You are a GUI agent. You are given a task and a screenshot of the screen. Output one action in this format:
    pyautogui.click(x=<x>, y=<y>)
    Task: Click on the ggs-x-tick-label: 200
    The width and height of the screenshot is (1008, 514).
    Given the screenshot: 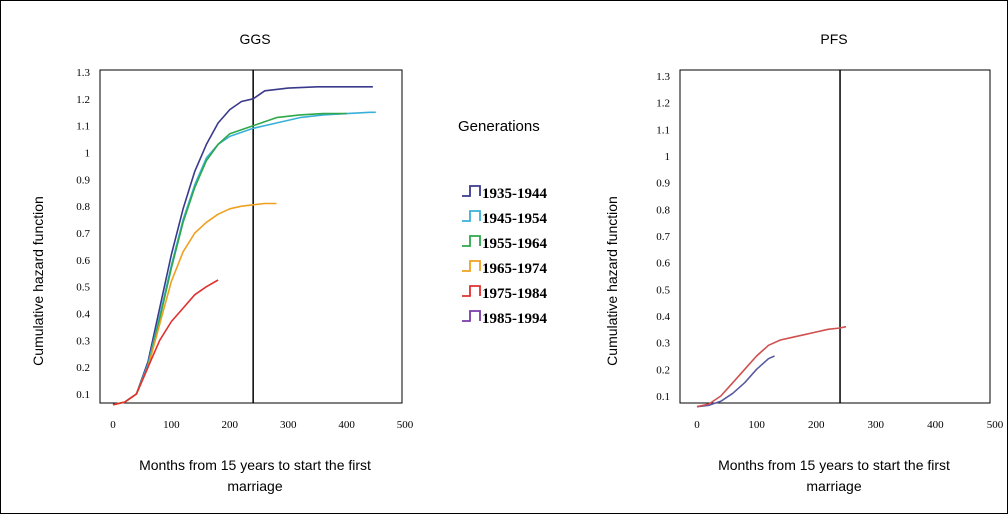 What is the action you would take?
    pyautogui.click(x=230, y=425)
    